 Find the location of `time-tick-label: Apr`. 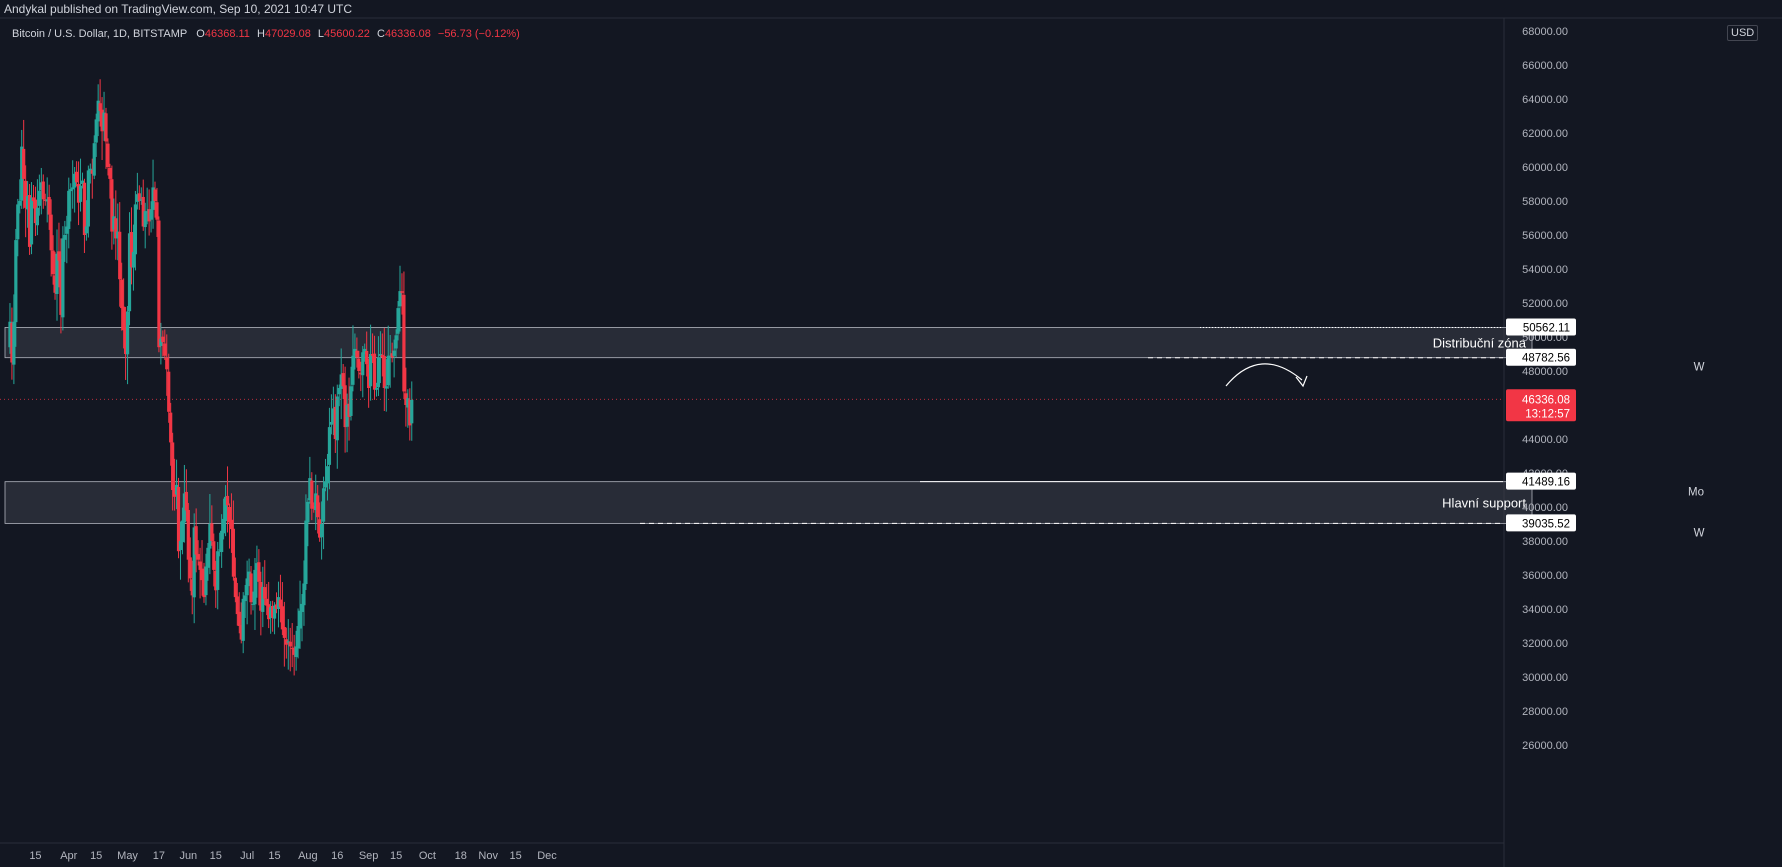

time-tick-label: Apr is located at coordinates (68, 856).